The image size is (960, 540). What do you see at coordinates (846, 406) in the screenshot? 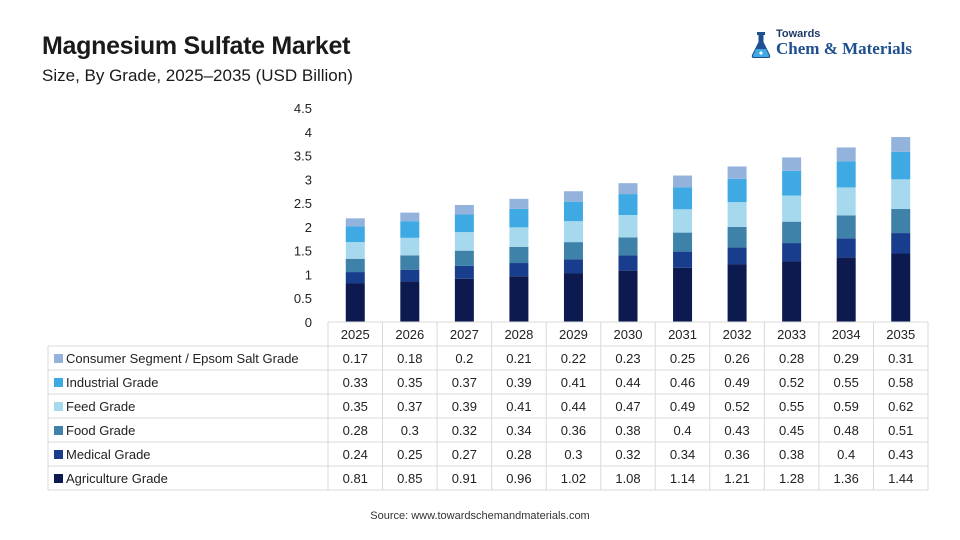
I see `data-table-cell: 0.59` at bounding box center [846, 406].